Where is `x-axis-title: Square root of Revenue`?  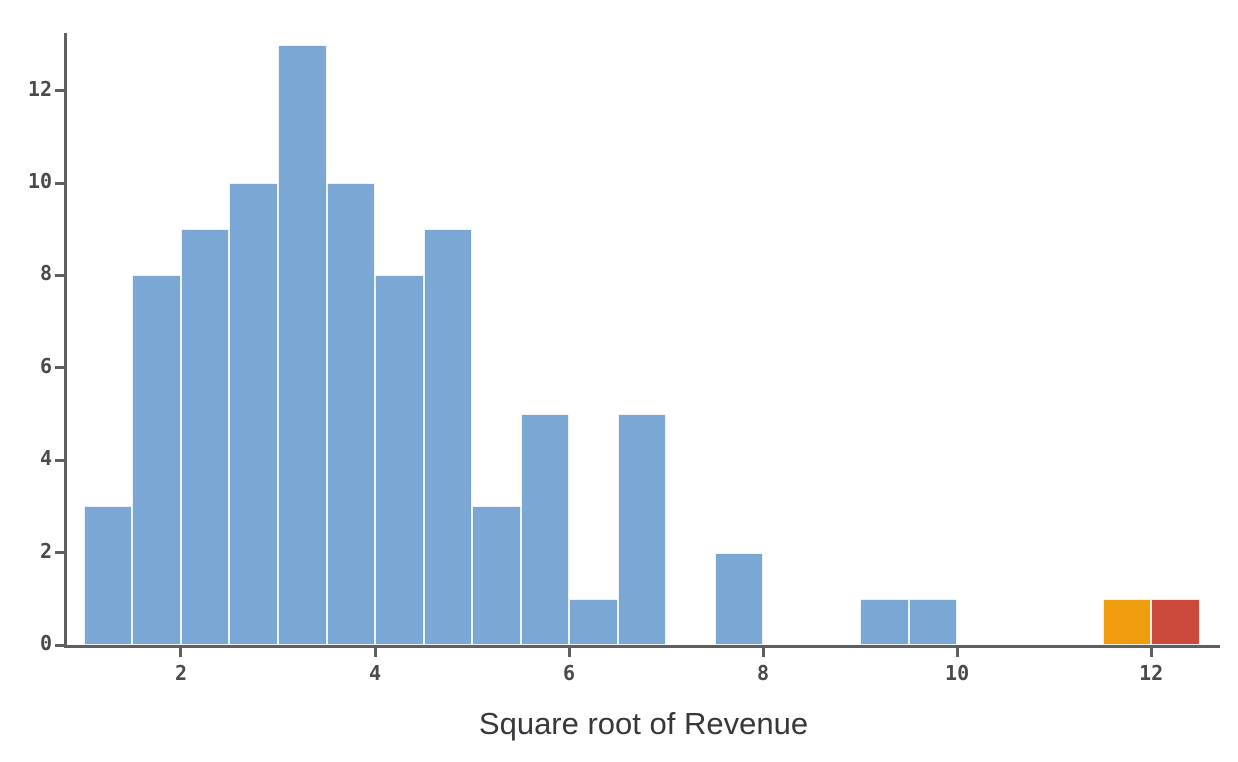
x-axis-title: Square root of Revenue is located at coordinates (643, 723).